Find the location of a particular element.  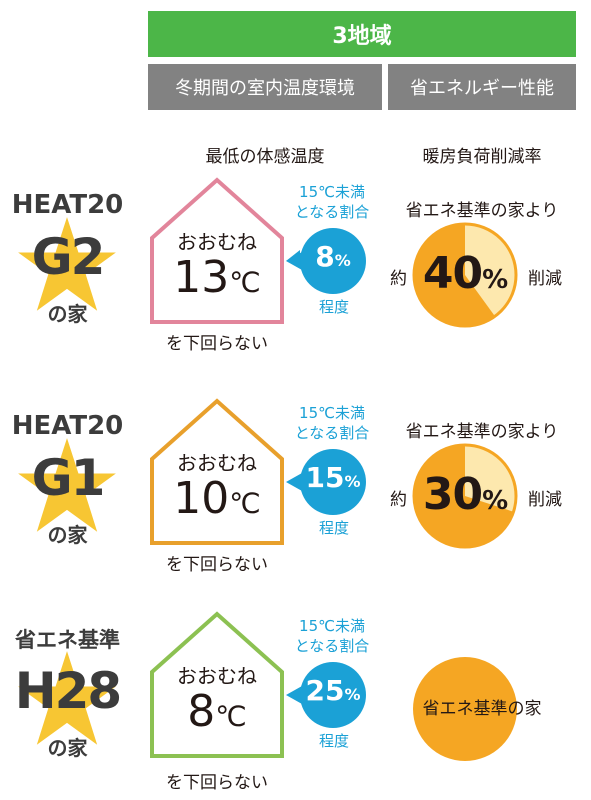

base-house-label: 省エネ基準の家 is located at coordinates (482, 709).